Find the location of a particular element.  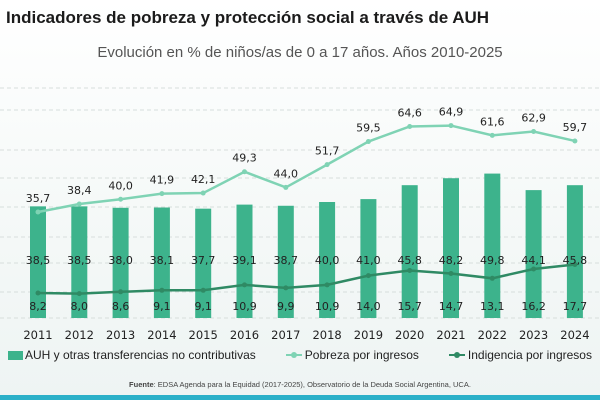

auh-data-label: 38,7 is located at coordinates (286, 260).